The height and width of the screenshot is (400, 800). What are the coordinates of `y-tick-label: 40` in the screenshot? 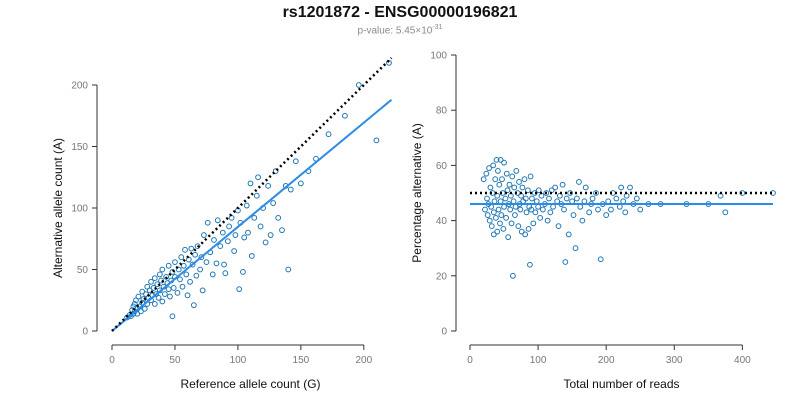 It's located at (442, 221).